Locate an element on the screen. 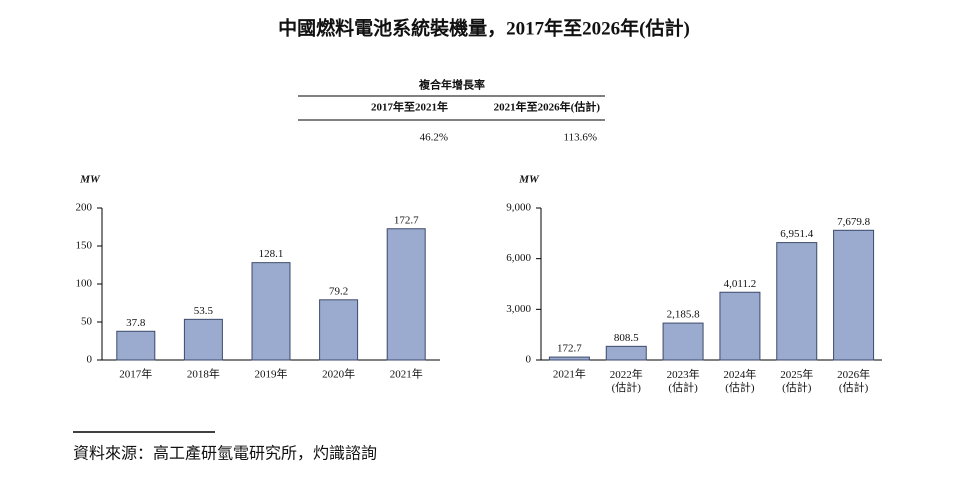 This screenshot has width=968, height=480. table-value: 113.6% is located at coordinates (580, 138).